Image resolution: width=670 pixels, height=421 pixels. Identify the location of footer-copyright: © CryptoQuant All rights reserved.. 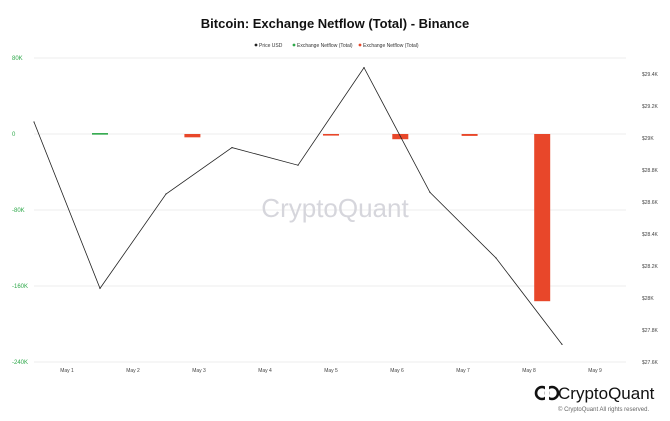
(603, 409).